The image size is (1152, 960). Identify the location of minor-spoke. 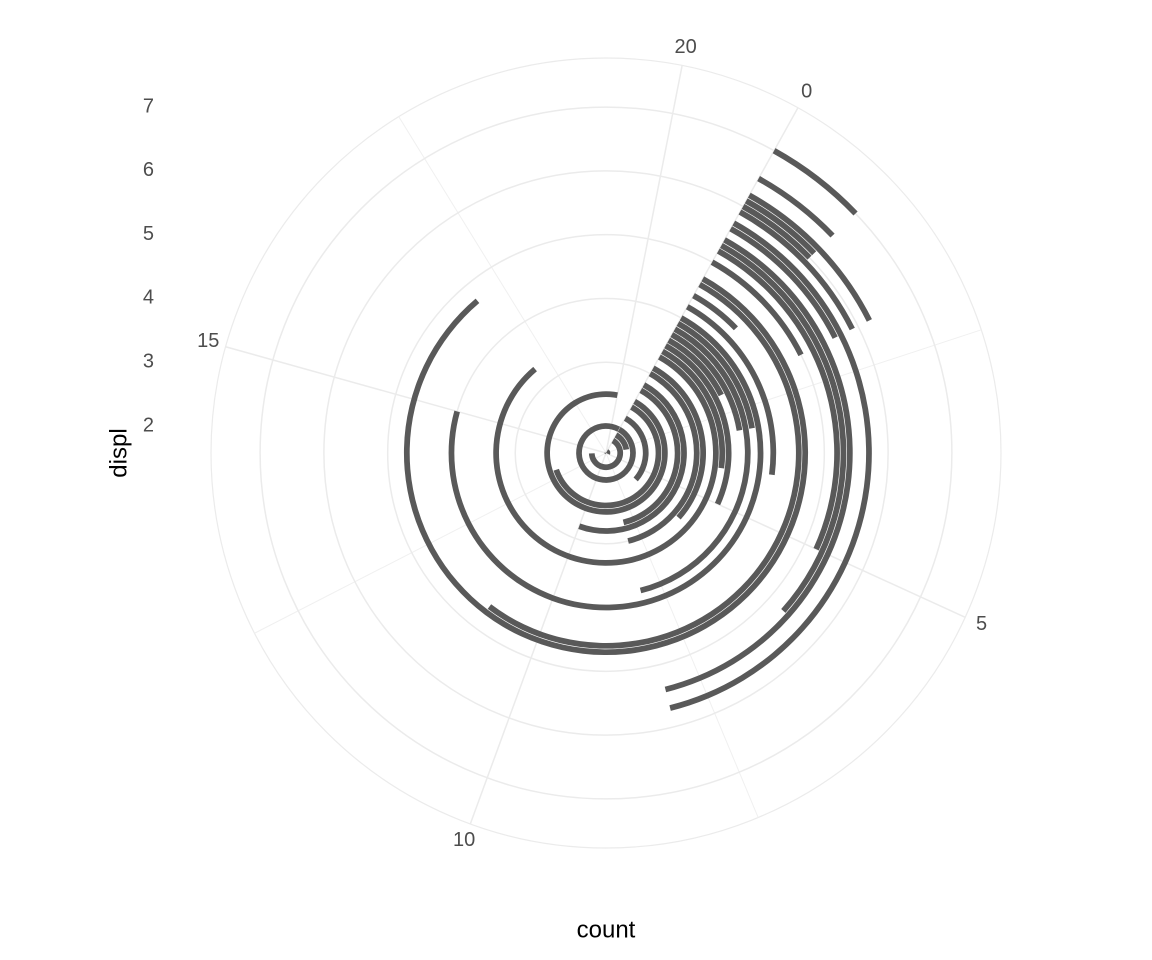
(502, 285).